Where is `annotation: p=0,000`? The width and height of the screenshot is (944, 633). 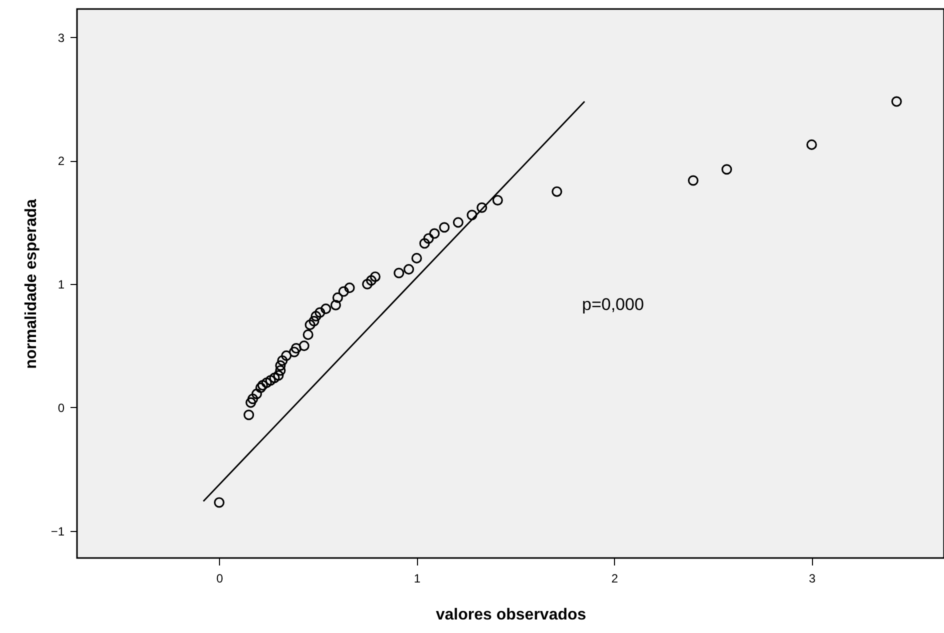 annotation: p=0,000 is located at coordinates (613, 304).